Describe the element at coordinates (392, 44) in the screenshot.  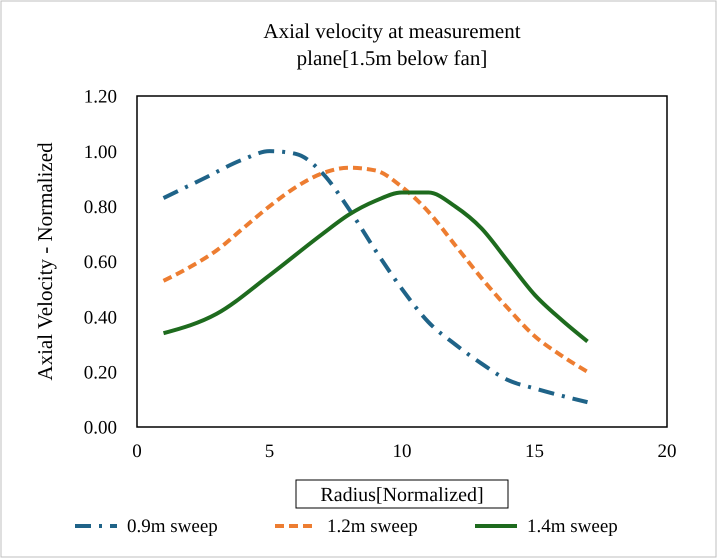
I see `chart-title: Axial velocity at measurement plane[1.5m below fan]` at that location.